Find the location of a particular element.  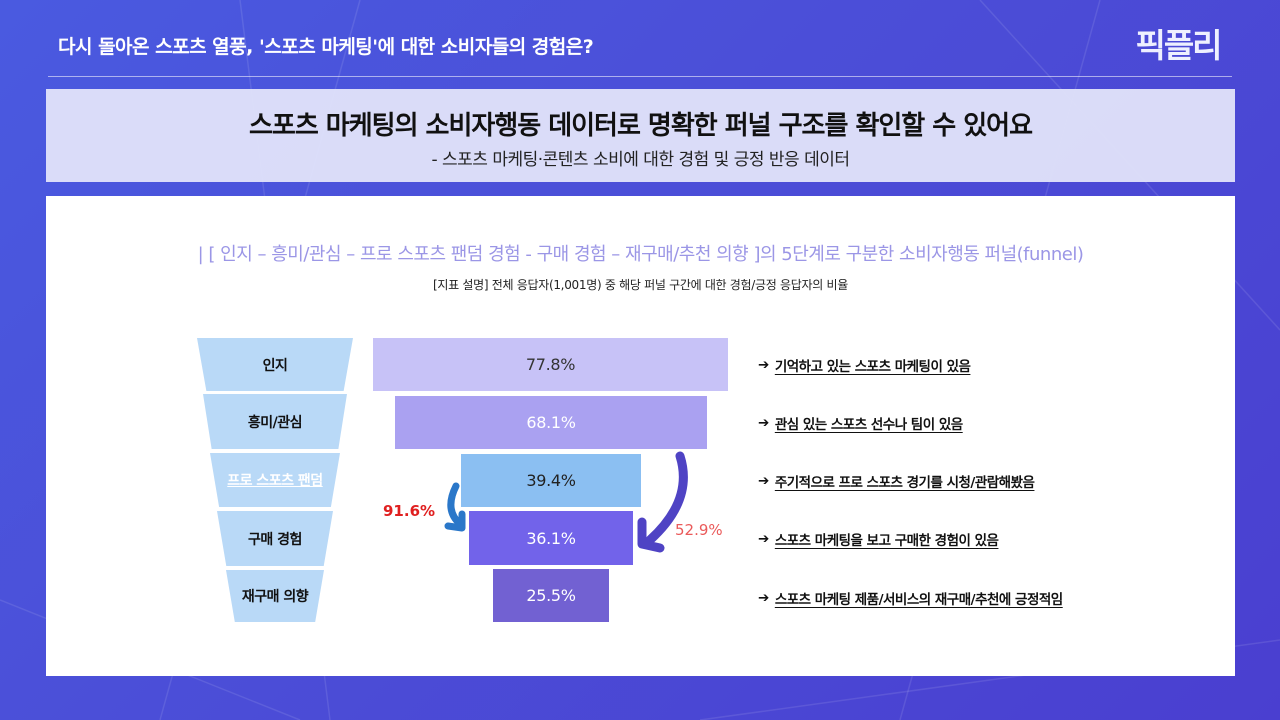

description-awareness: ➔ 기억하고 있는 스포츠 마케팅이 있음 is located at coordinates (864, 365).